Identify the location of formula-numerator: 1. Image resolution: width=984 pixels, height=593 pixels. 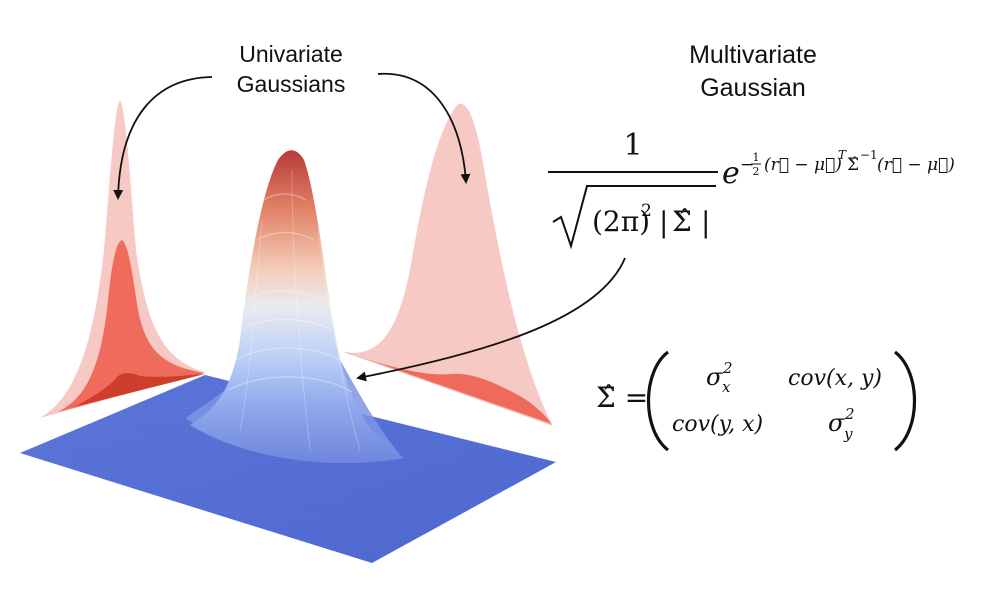
(632, 145).